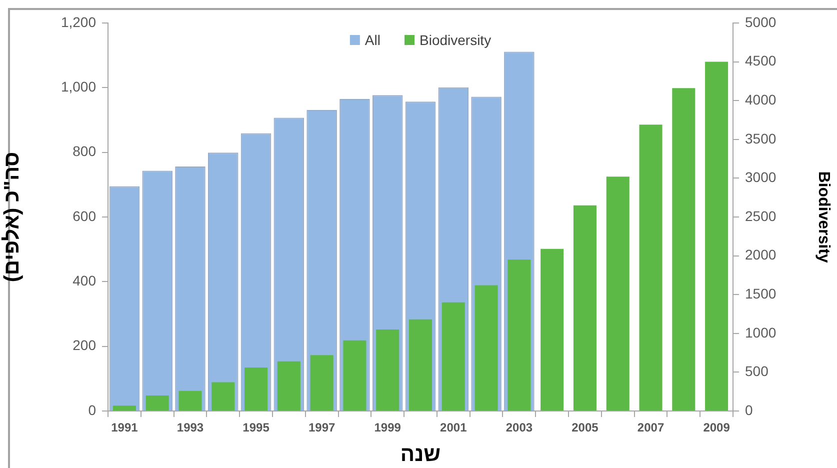 The width and height of the screenshot is (837, 468). I want to click on x-tick-label: 2009, so click(716, 427).